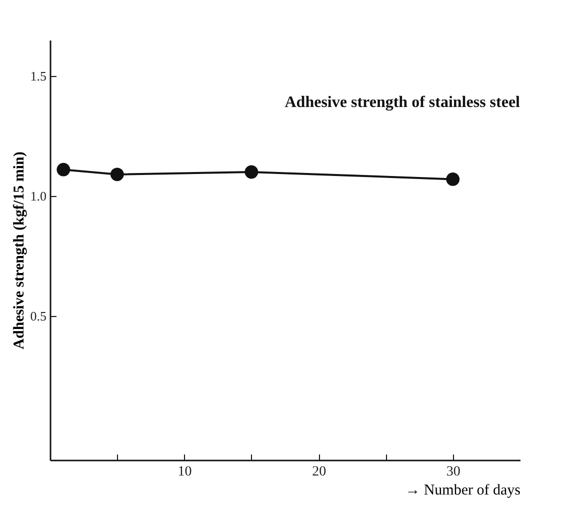 This screenshot has height=518, width=562. Describe the element at coordinates (38, 316) in the screenshot. I see `y-tick-label: 0.5` at that location.